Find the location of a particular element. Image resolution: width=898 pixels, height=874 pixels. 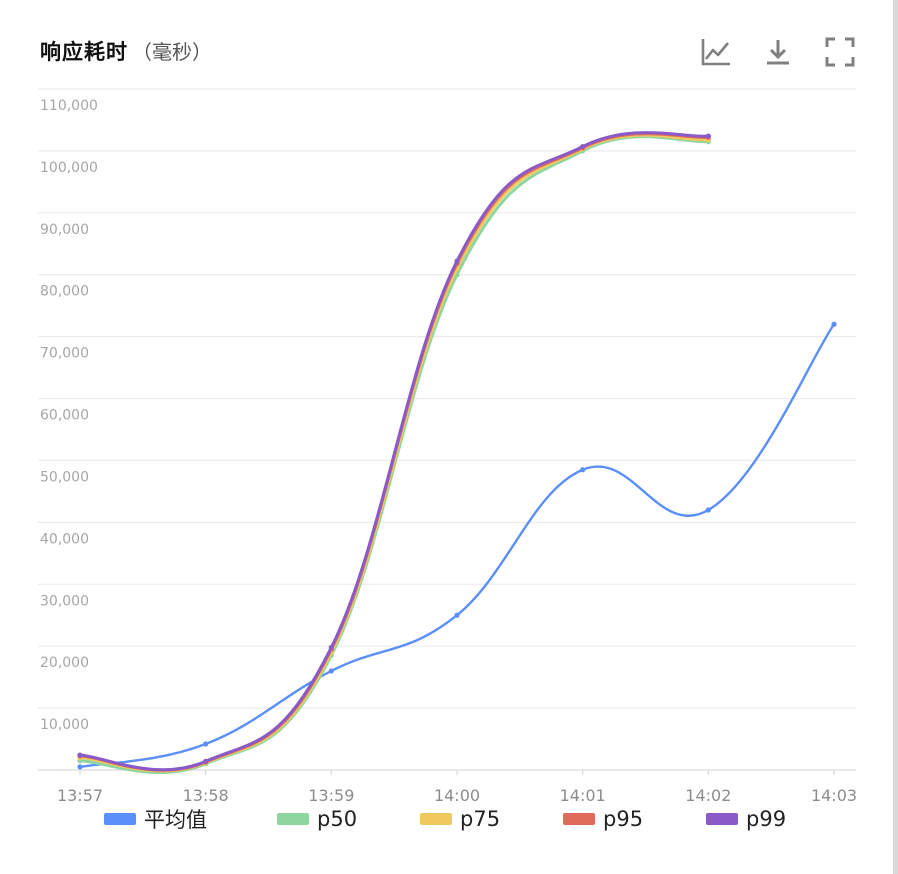

fullscreen-icon is located at coordinates (840, 52).